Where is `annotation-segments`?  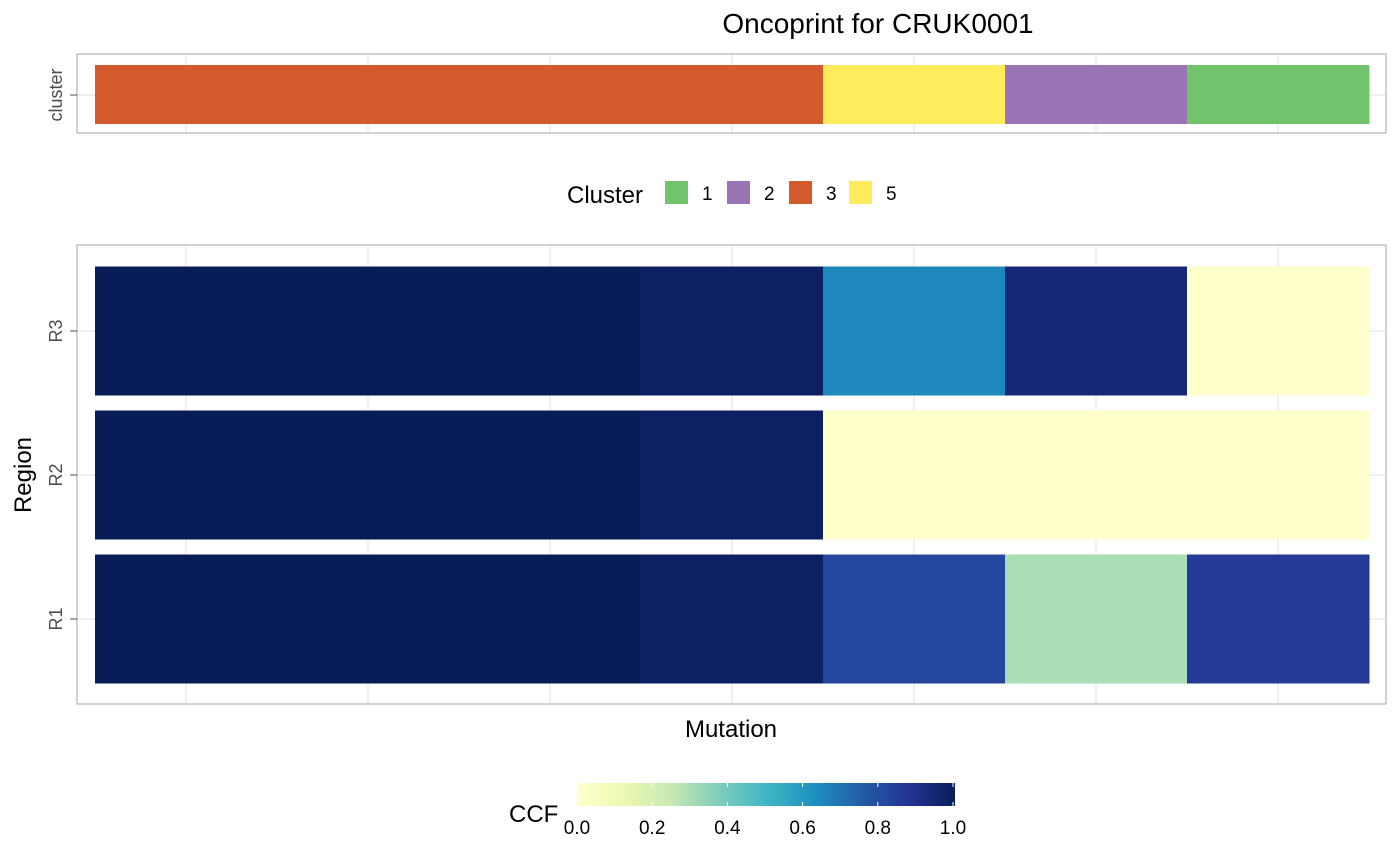 annotation-segments is located at coordinates (732, 94).